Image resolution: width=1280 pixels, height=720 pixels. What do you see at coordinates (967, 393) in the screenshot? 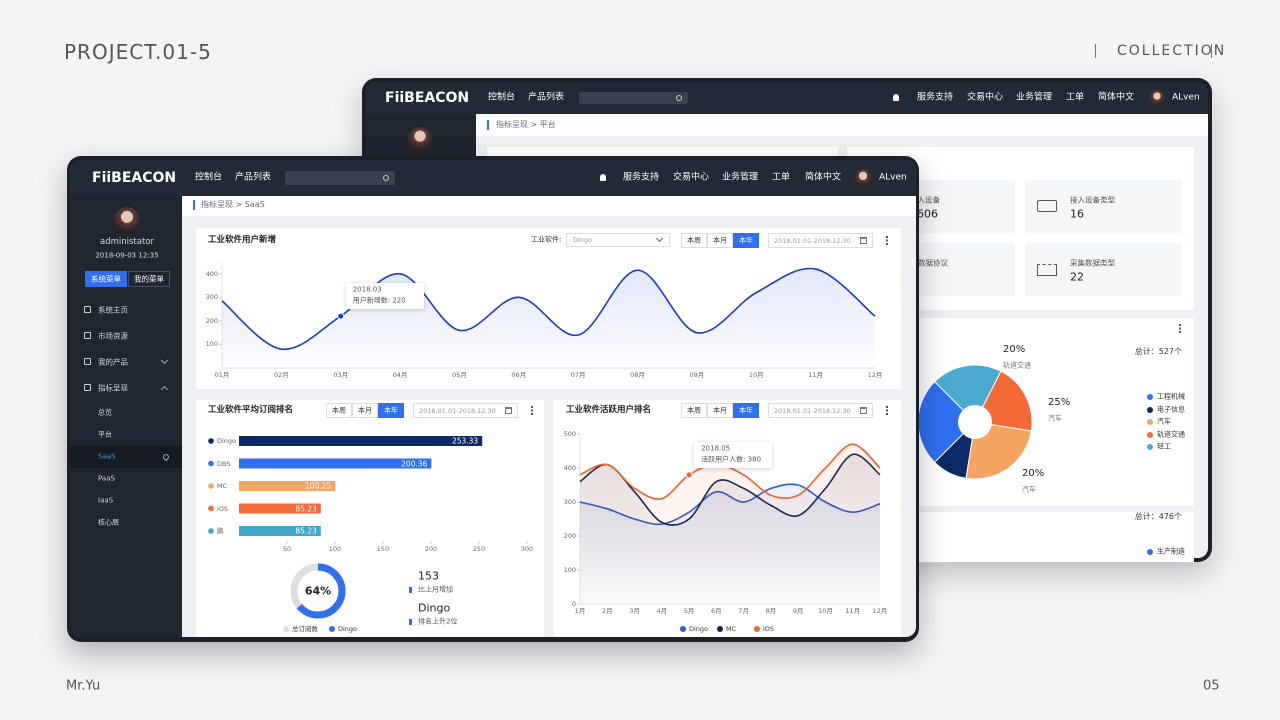
I see `pie-slice` at bounding box center [967, 393].